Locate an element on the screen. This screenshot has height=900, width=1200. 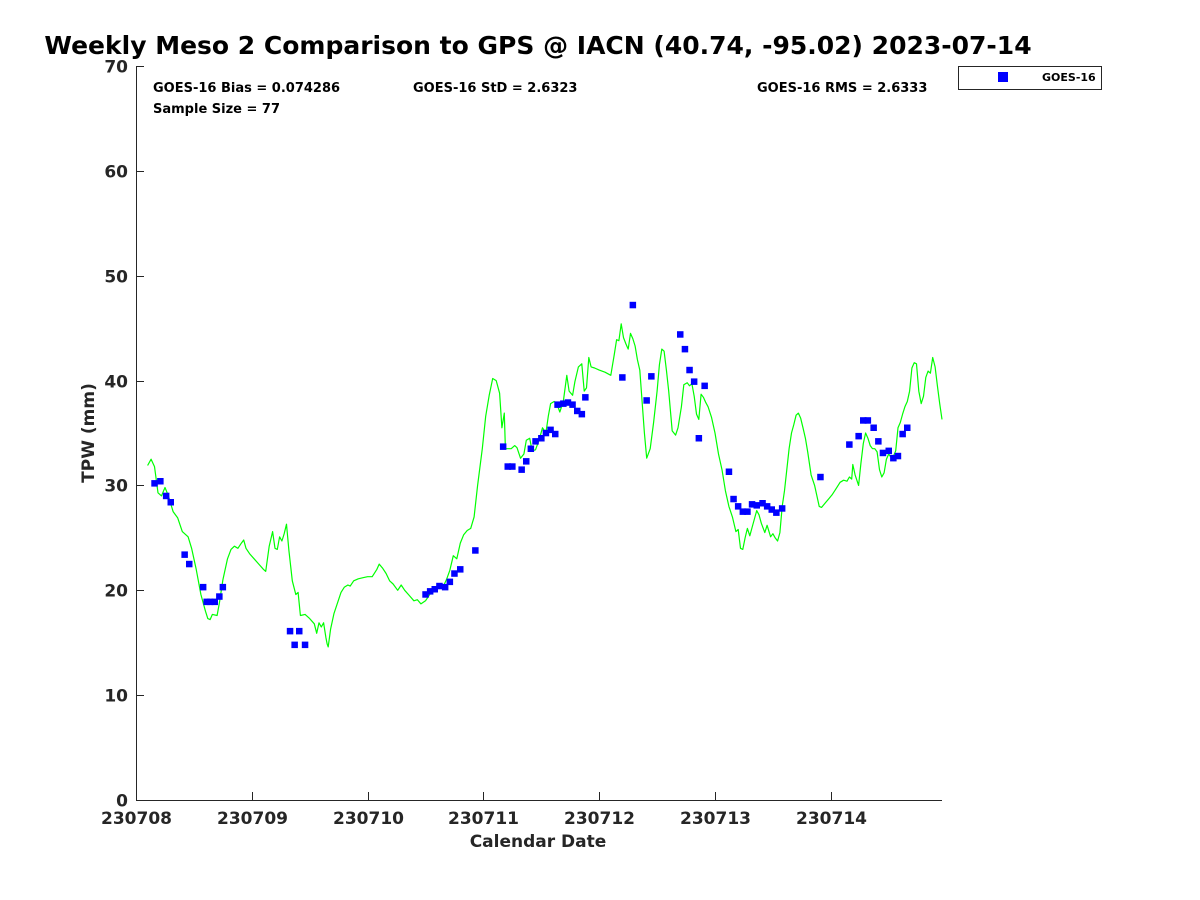
rms-stat: GOES-16 RMS = 2.6333 is located at coordinates (842, 88).